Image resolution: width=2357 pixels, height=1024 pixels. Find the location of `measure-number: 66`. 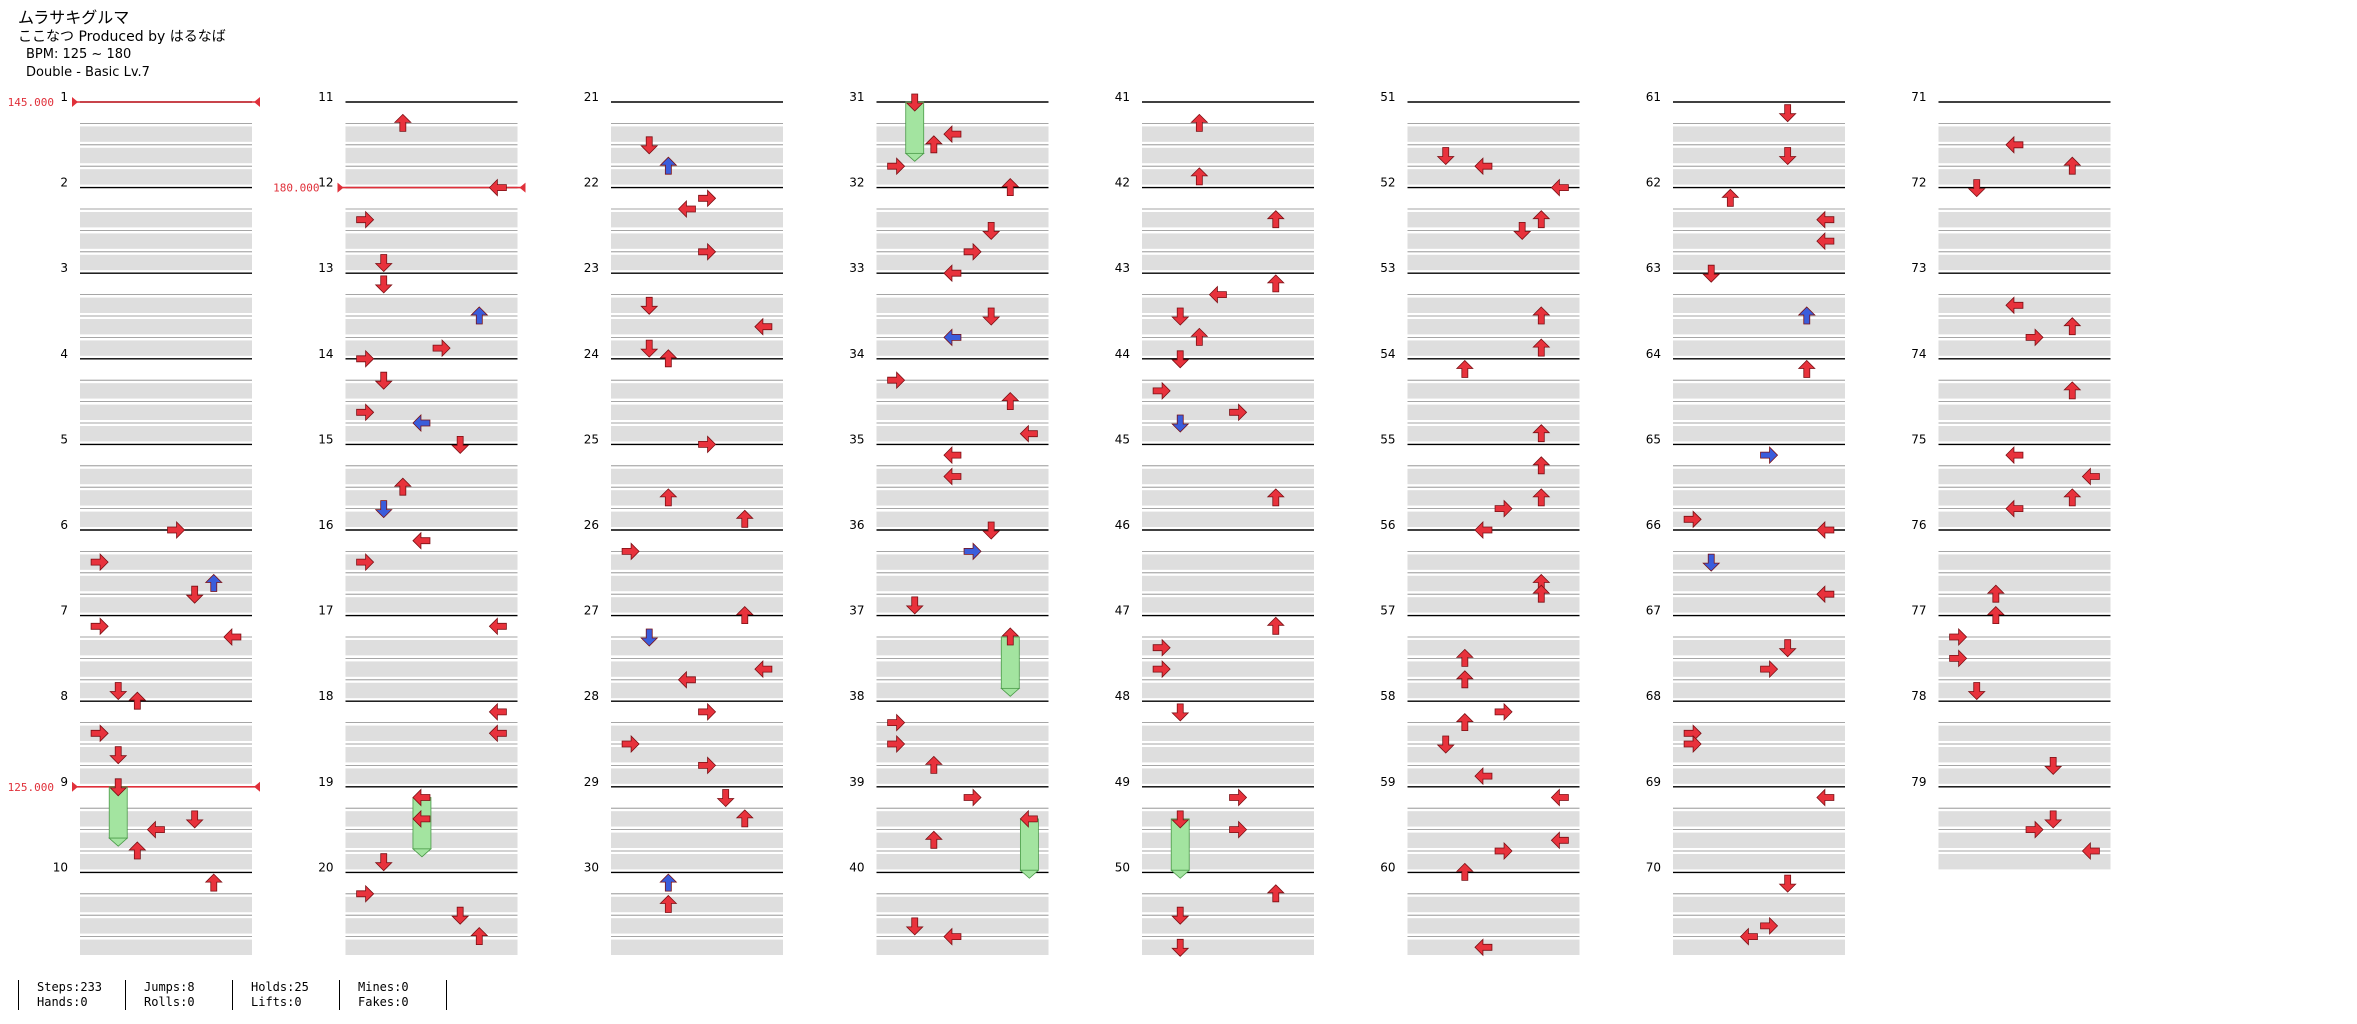

measure-number: 66 is located at coordinates (1653, 525).